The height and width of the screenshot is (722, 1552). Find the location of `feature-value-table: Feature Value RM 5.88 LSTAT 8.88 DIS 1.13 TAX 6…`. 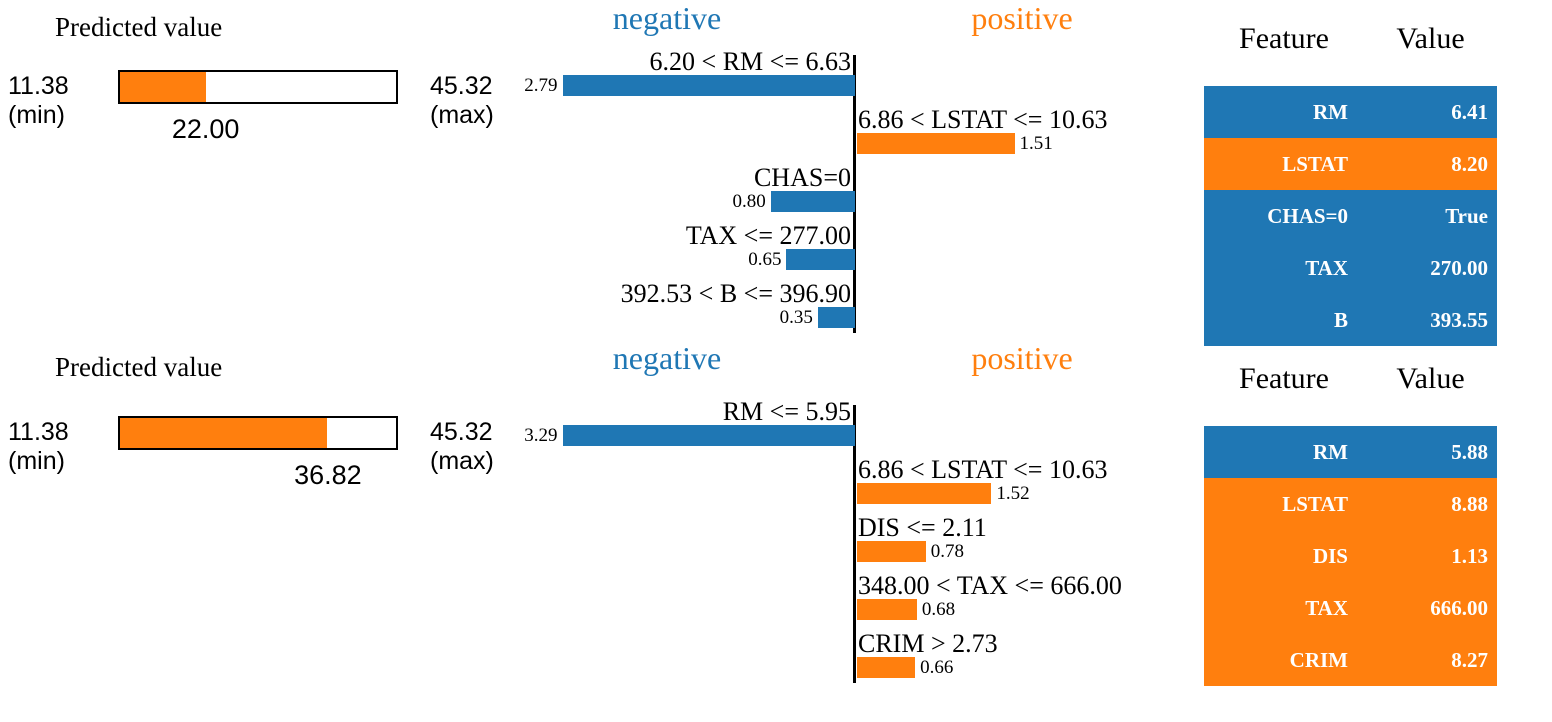

feature-value-table: Feature Value RM 5.88 LSTAT 8.88 DIS 1.13 TAX 6… is located at coordinates (1350, 524).